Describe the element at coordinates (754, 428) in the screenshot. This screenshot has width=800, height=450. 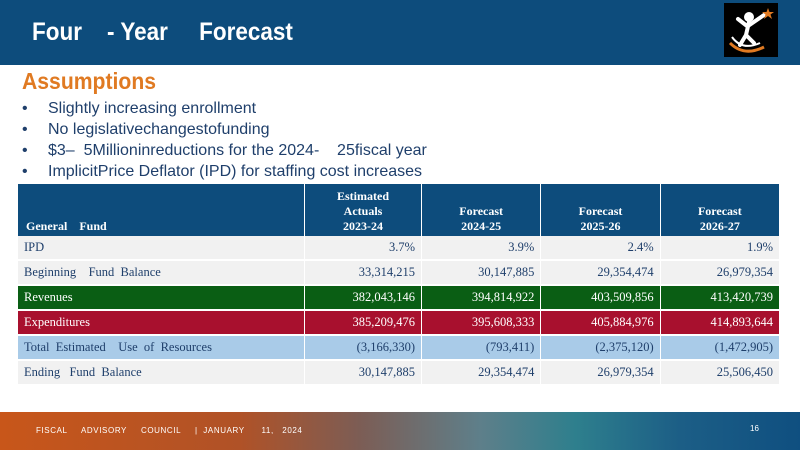
I see `page-number: 16` at that location.